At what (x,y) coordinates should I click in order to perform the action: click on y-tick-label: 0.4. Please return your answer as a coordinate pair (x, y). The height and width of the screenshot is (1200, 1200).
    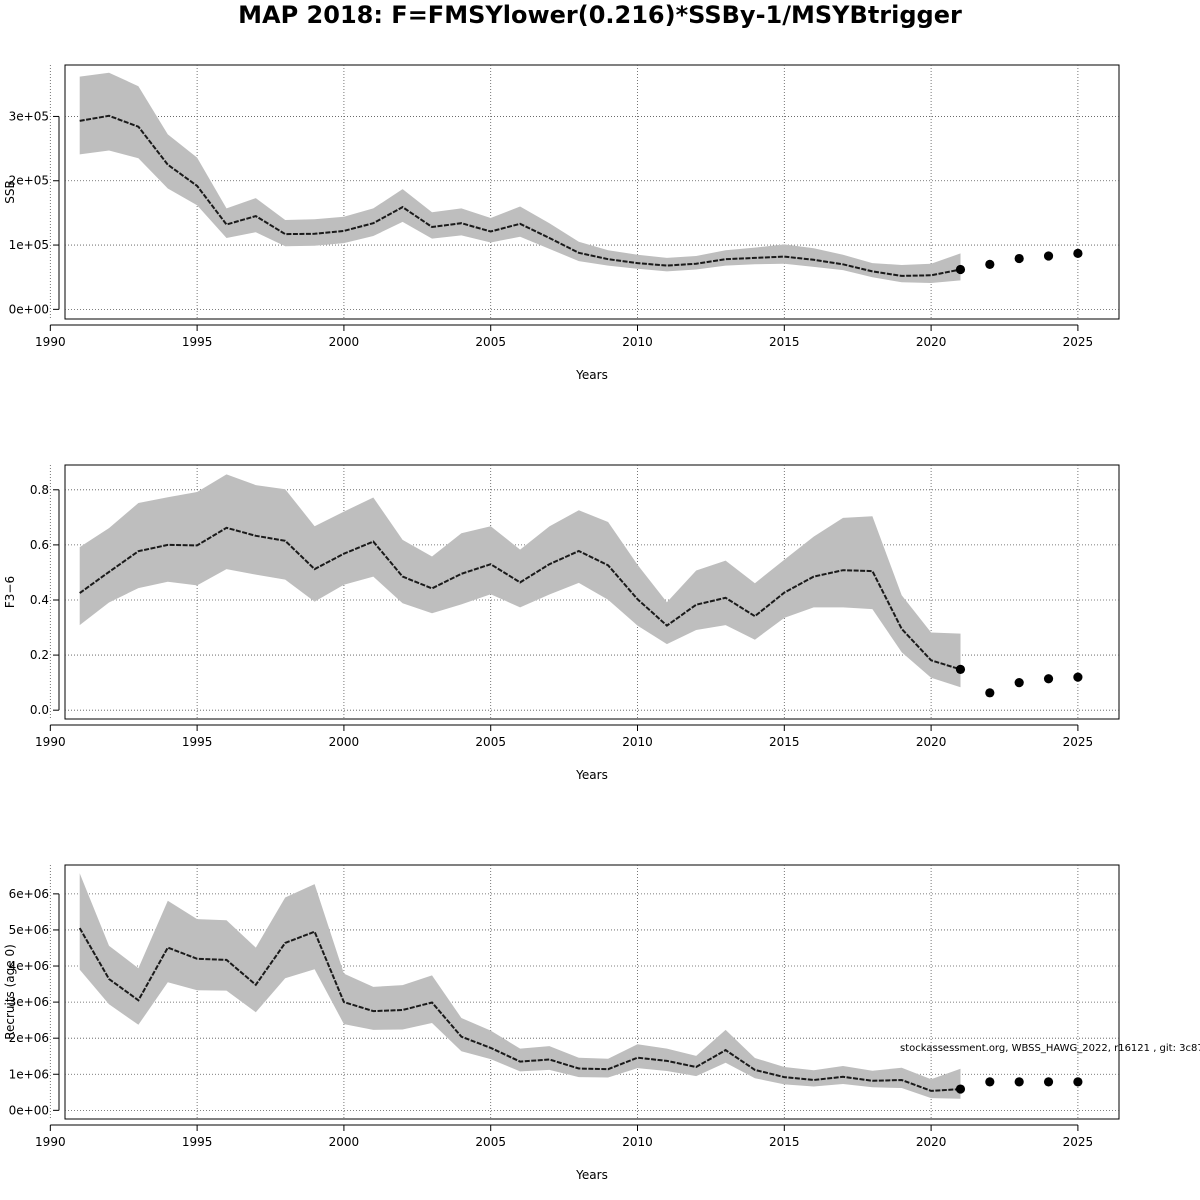
    Looking at the image, I should click on (39, 600).